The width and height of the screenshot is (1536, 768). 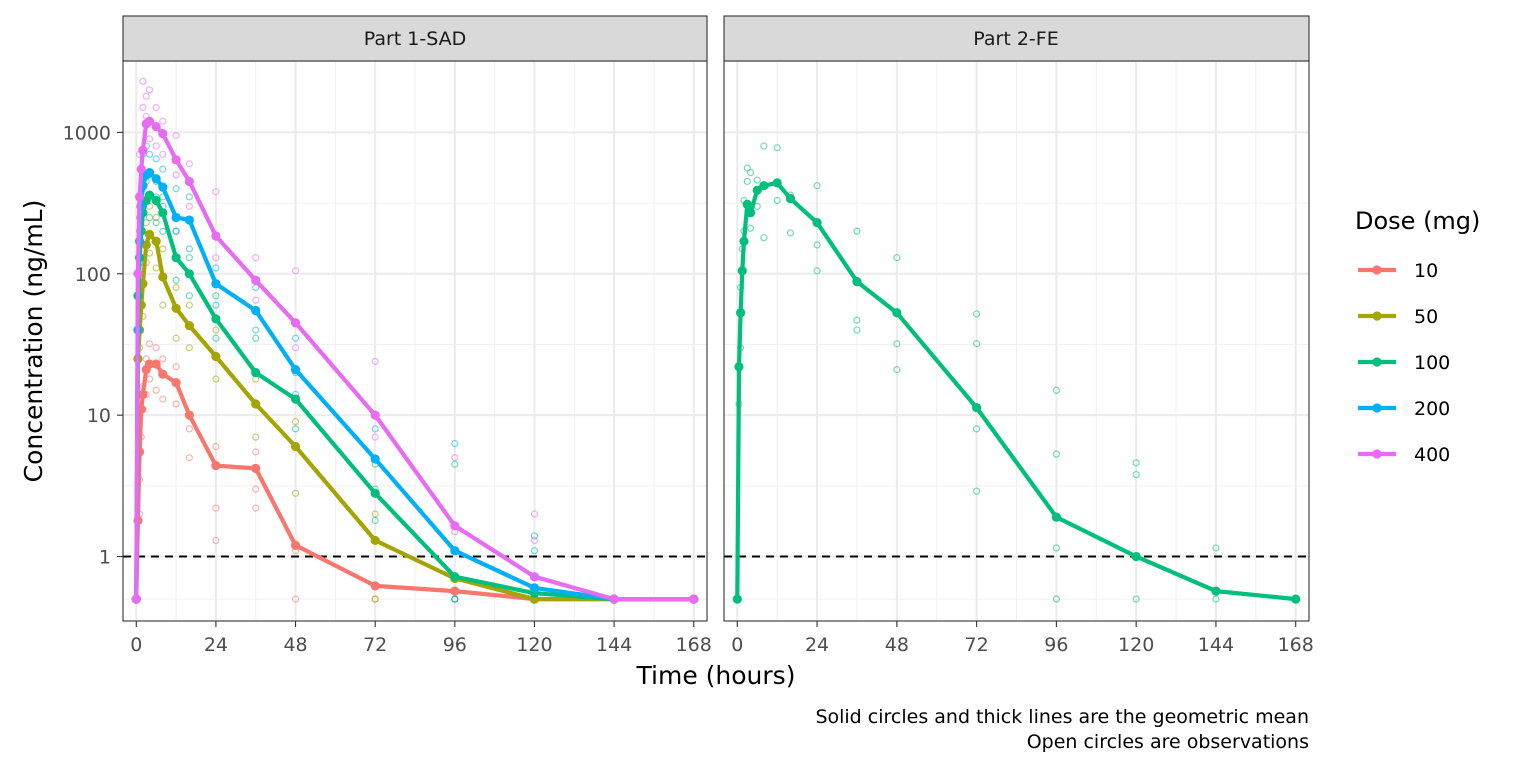 What do you see at coordinates (1296, 645) in the screenshot?
I see `x-tick-label: 168` at bounding box center [1296, 645].